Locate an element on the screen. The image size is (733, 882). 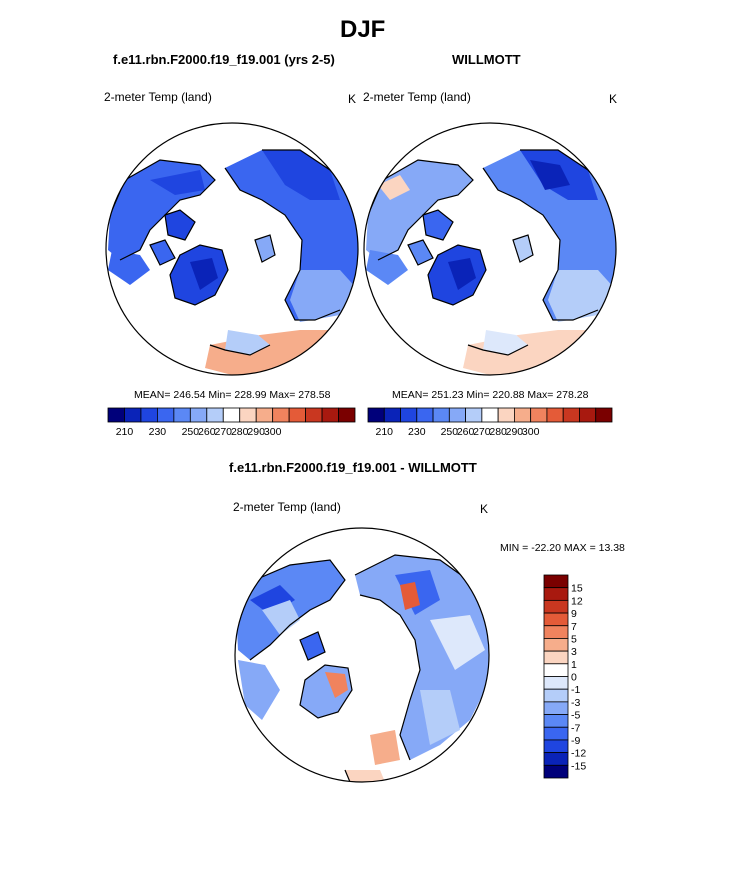
diff-colorbar-tick-4: 5 is located at coordinates (574, 639).